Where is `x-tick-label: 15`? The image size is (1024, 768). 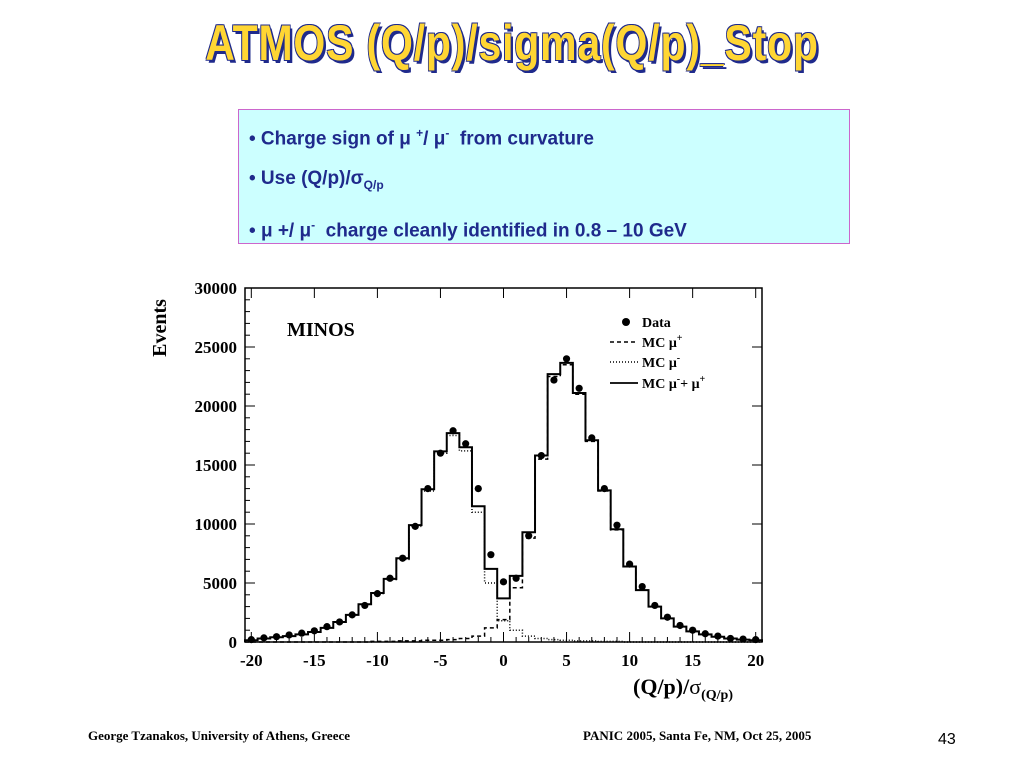
x-tick-label: 15 is located at coordinates (692, 660).